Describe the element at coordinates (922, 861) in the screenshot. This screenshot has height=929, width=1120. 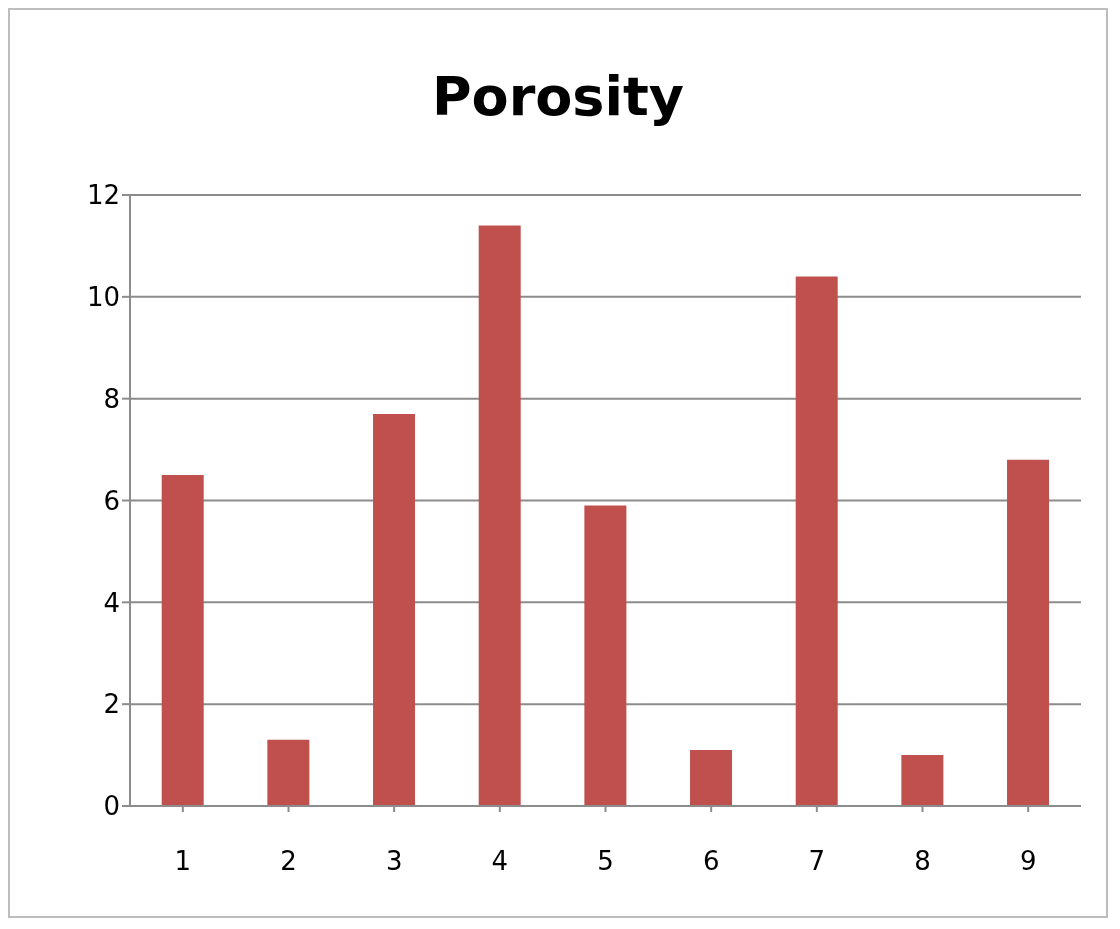
I see `x-tick-label: 8` at that location.